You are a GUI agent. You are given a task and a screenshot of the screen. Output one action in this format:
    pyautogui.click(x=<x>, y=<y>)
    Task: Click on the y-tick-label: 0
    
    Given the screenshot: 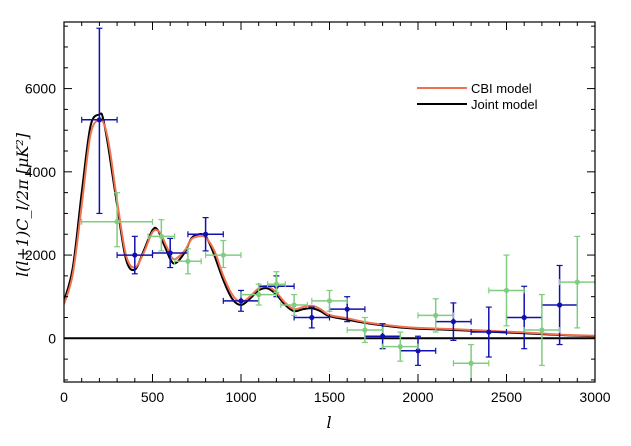 What is the action you would take?
    pyautogui.click(x=52, y=338)
    